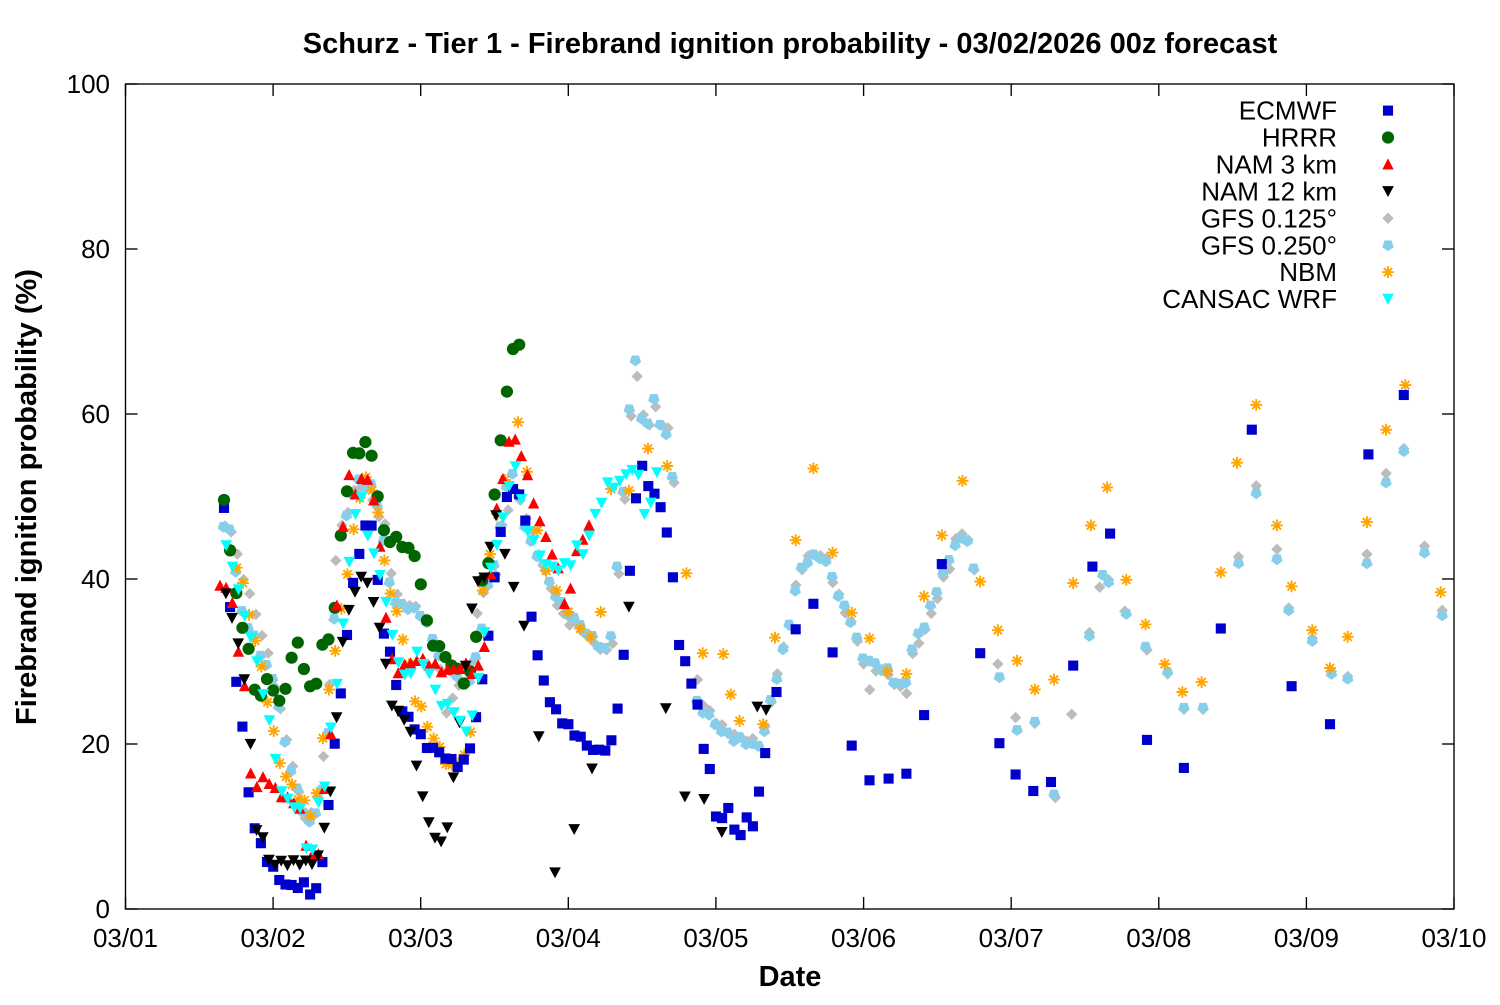 The width and height of the screenshot is (1500, 1005). Describe the element at coordinates (273, 938) in the screenshot. I see `svg-text: 03/02` at that location.